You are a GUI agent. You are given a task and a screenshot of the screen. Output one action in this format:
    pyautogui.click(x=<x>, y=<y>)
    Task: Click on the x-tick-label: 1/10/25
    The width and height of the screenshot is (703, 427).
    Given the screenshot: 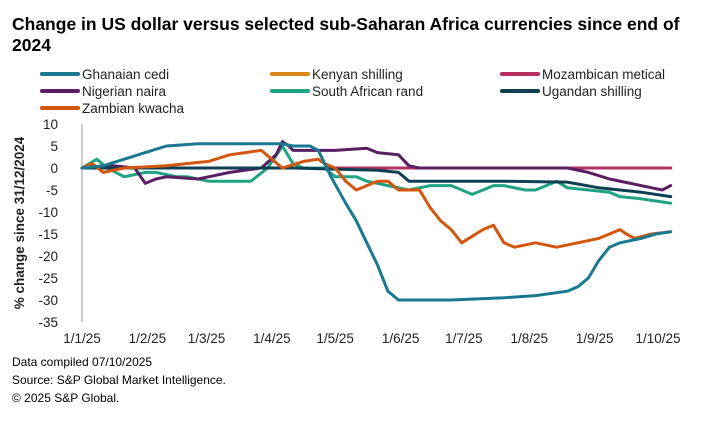 What is the action you would take?
    pyautogui.click(x=657, y=338)
    